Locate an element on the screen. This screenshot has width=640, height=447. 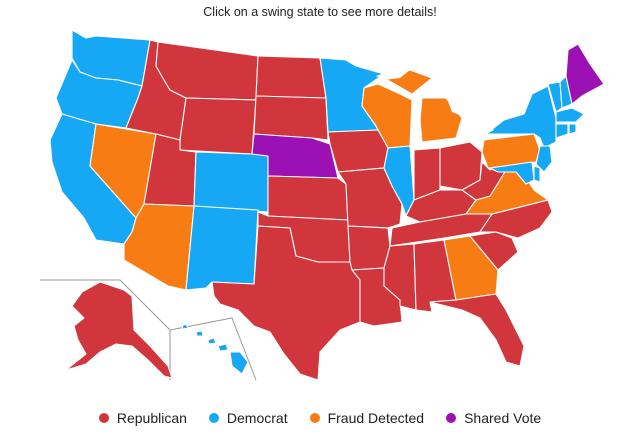
legend-label: Shared Vote is located at coordinates (503, 418).